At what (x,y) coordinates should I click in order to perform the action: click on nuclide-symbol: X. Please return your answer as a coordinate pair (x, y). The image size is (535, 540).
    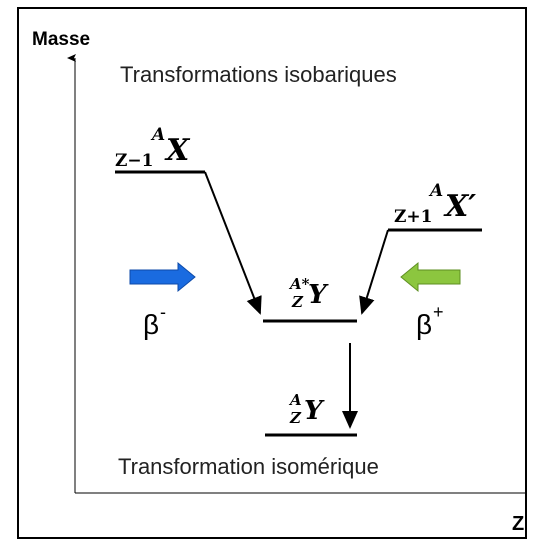
    Looking at the image, I should click on (177, 150).